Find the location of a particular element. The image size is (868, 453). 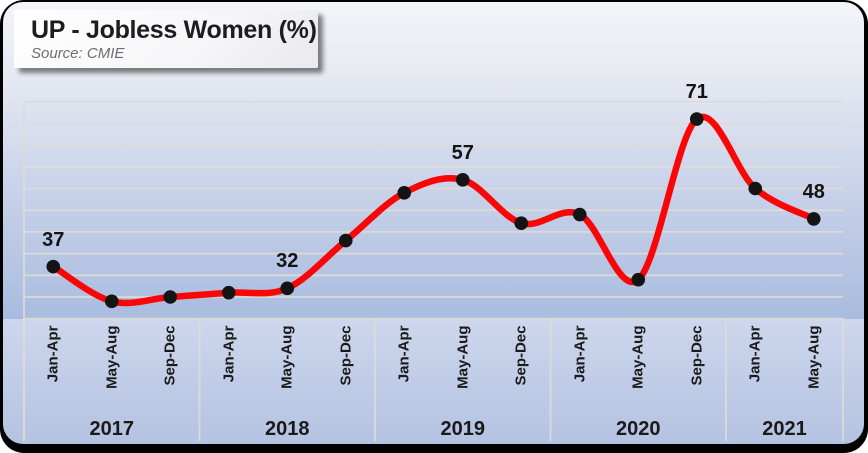

chart-source: Source: CMIE is located at coordinates (78, 53).